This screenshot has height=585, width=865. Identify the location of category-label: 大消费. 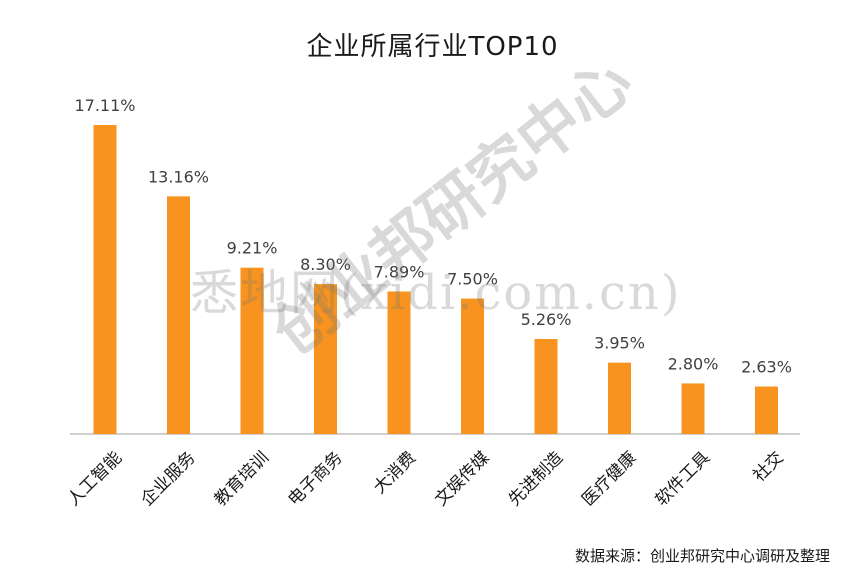
(395, 473).